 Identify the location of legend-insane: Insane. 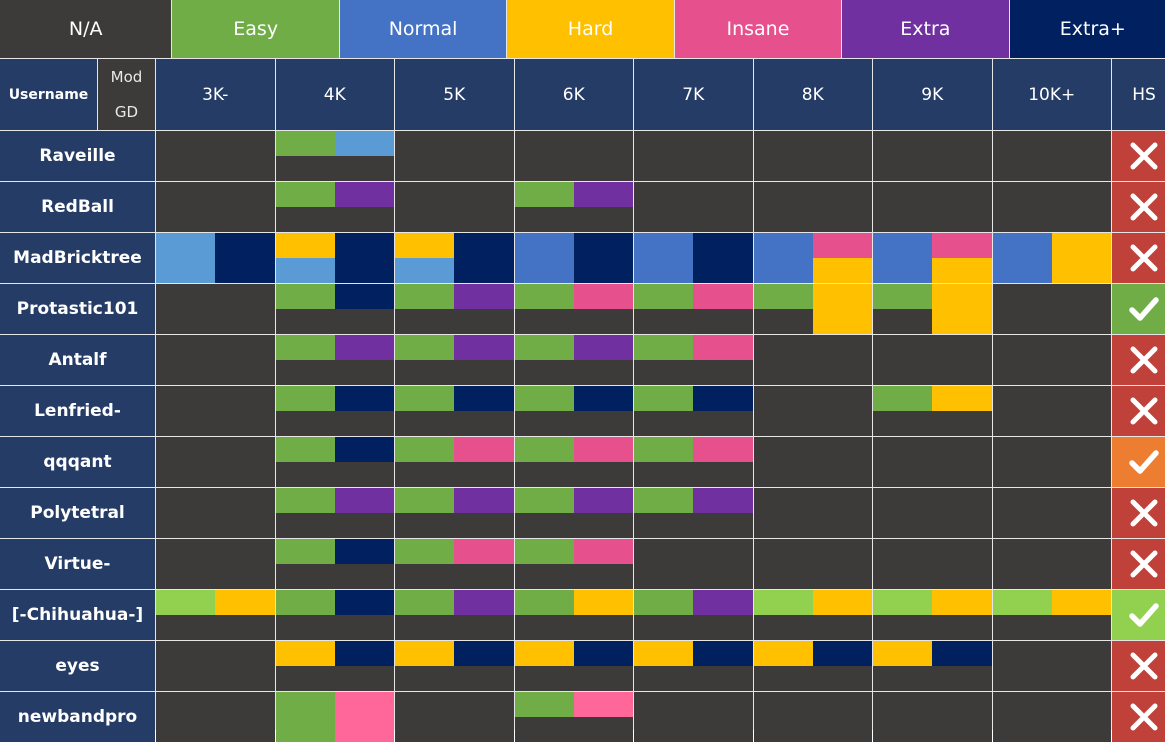
(758, 29).